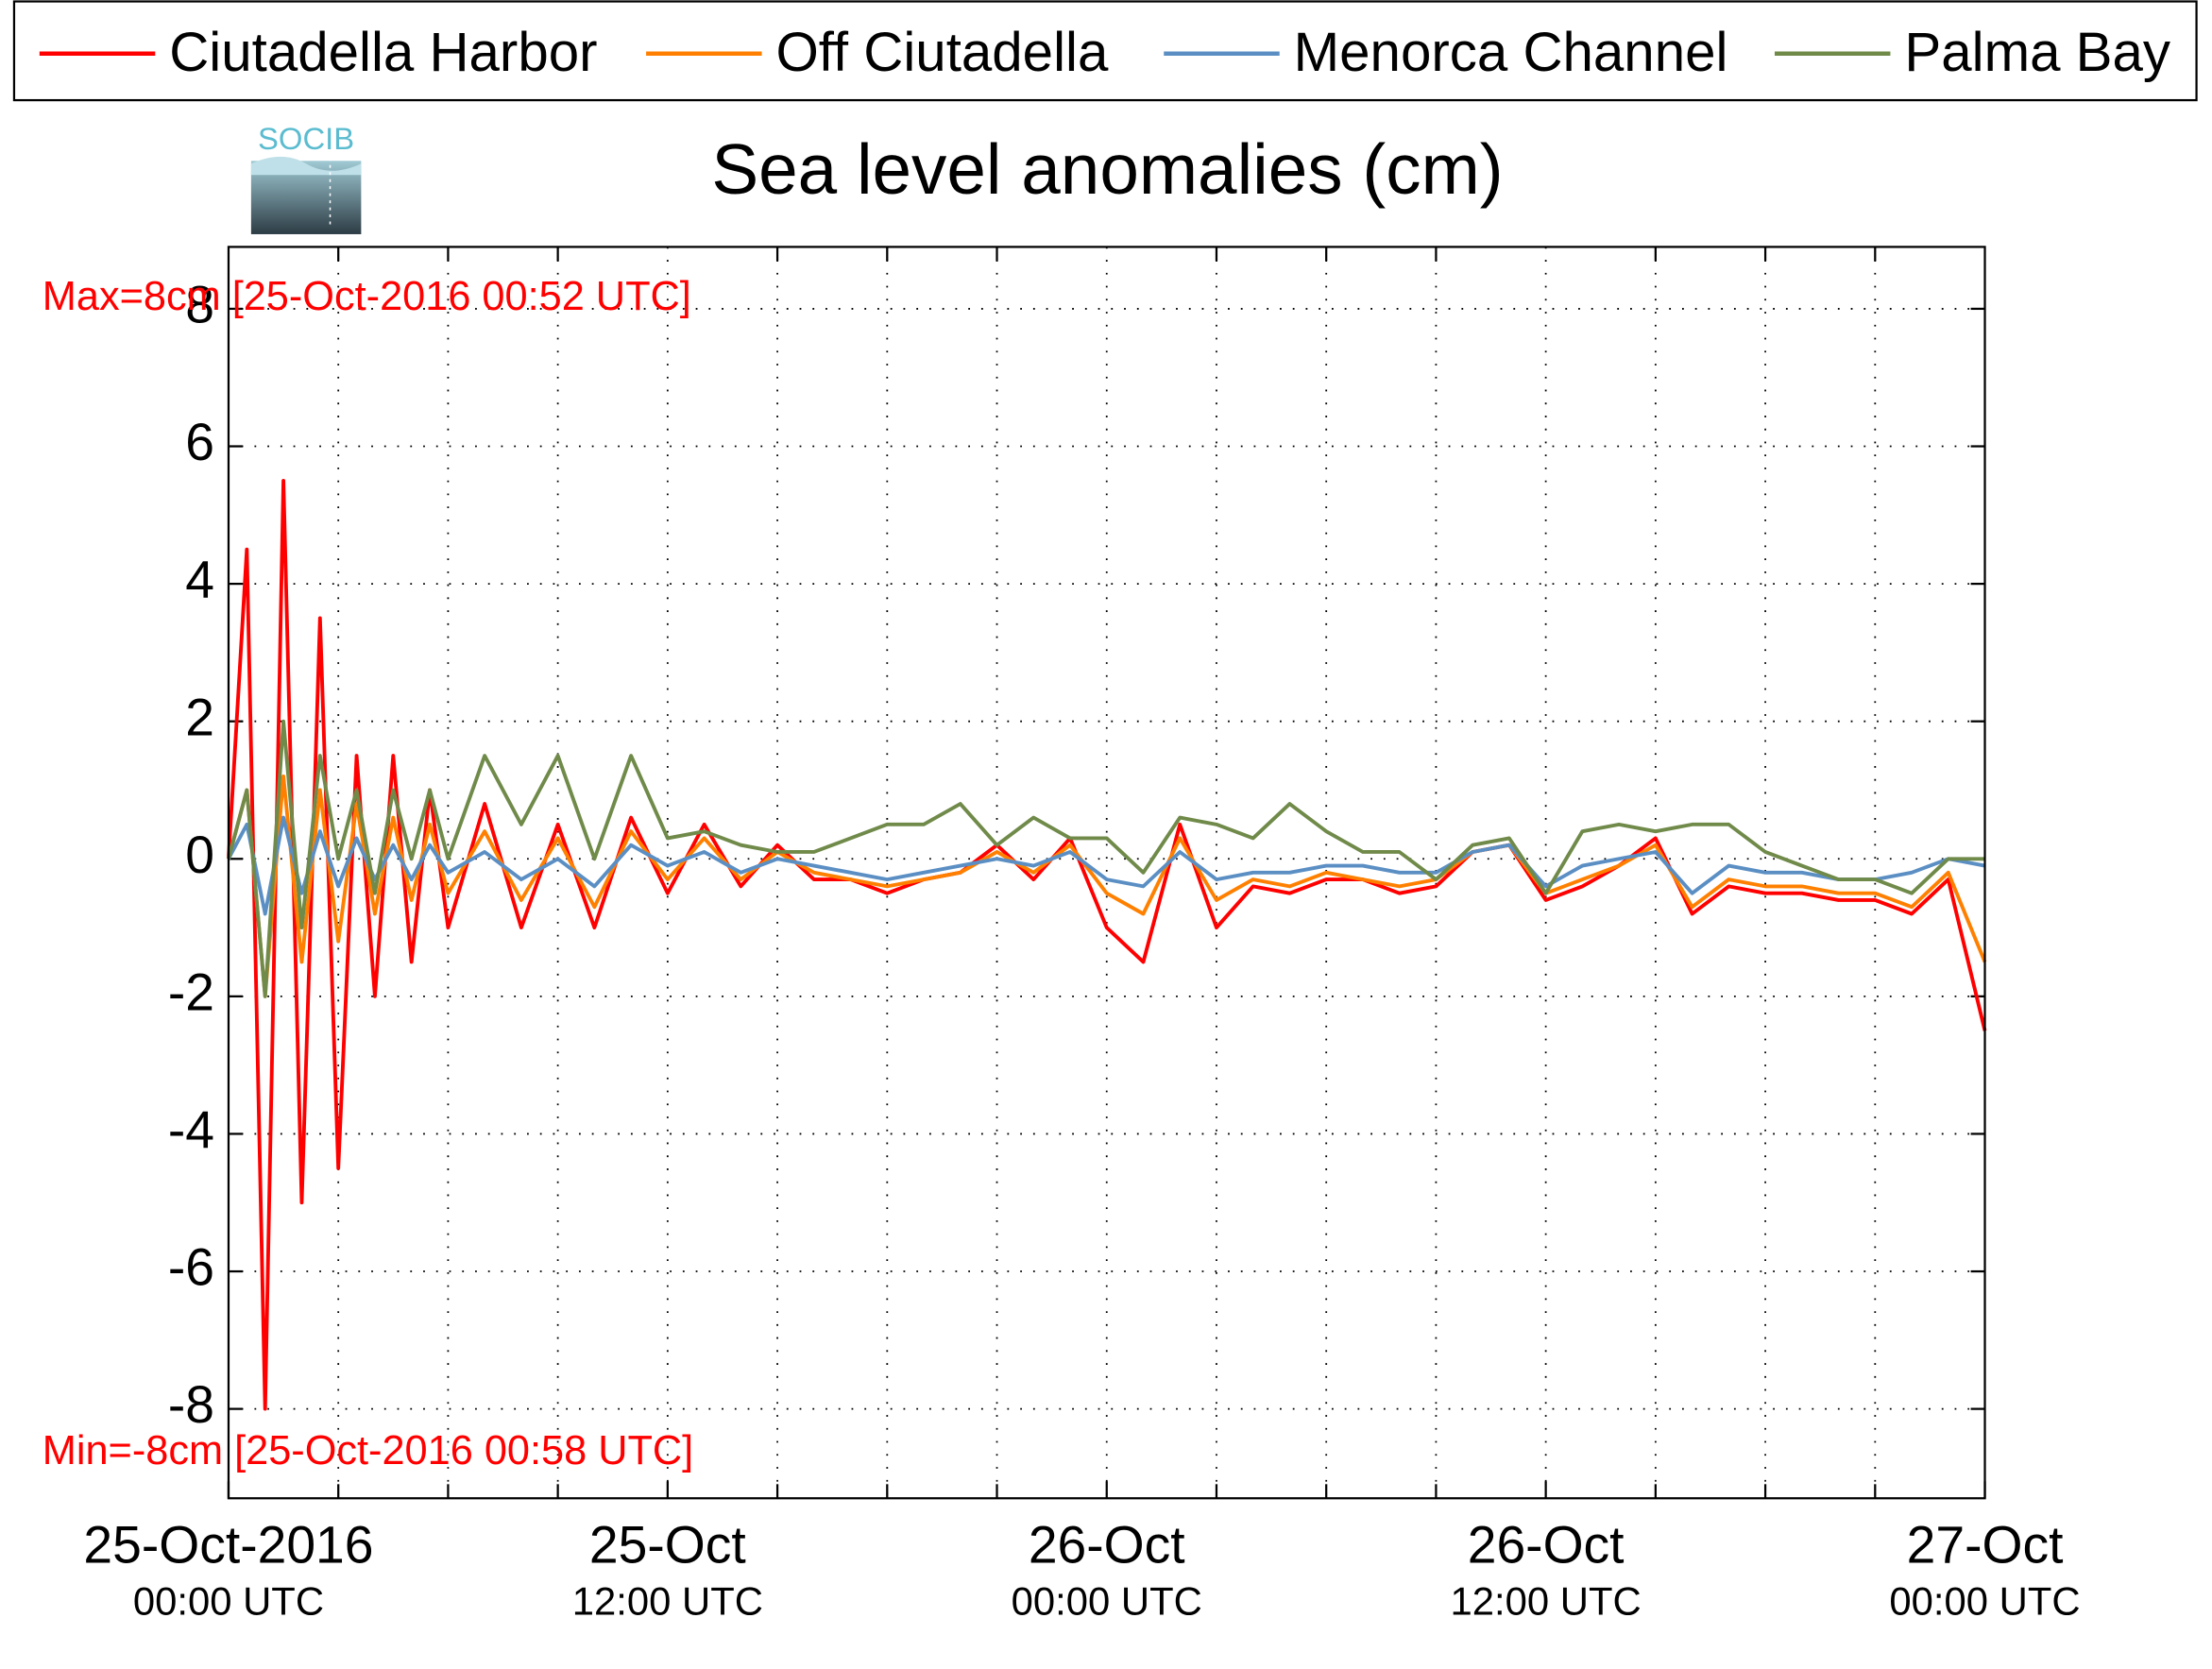  I want to click on y-tick-label: -2, so click(191, 992).